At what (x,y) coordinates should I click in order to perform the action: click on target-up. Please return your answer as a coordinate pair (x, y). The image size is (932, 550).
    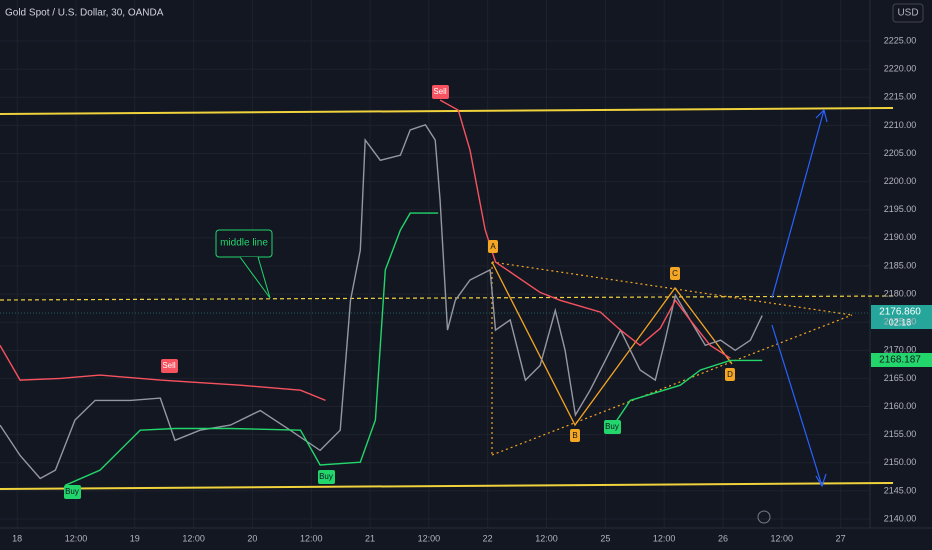
    Looking at the image, I should click on (798, 204).